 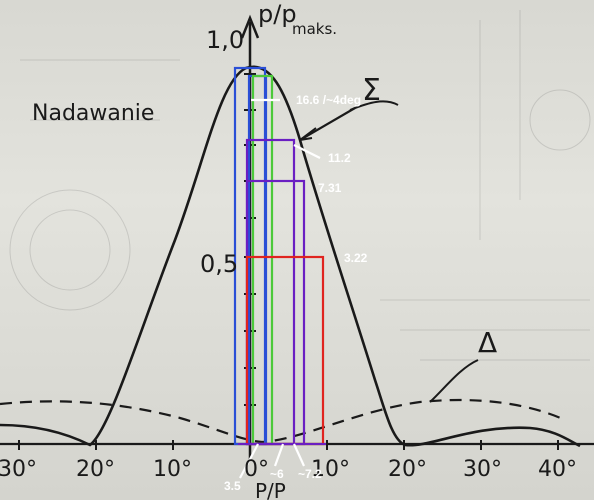 I want to click on green-rect, so click(x=262, y=260).